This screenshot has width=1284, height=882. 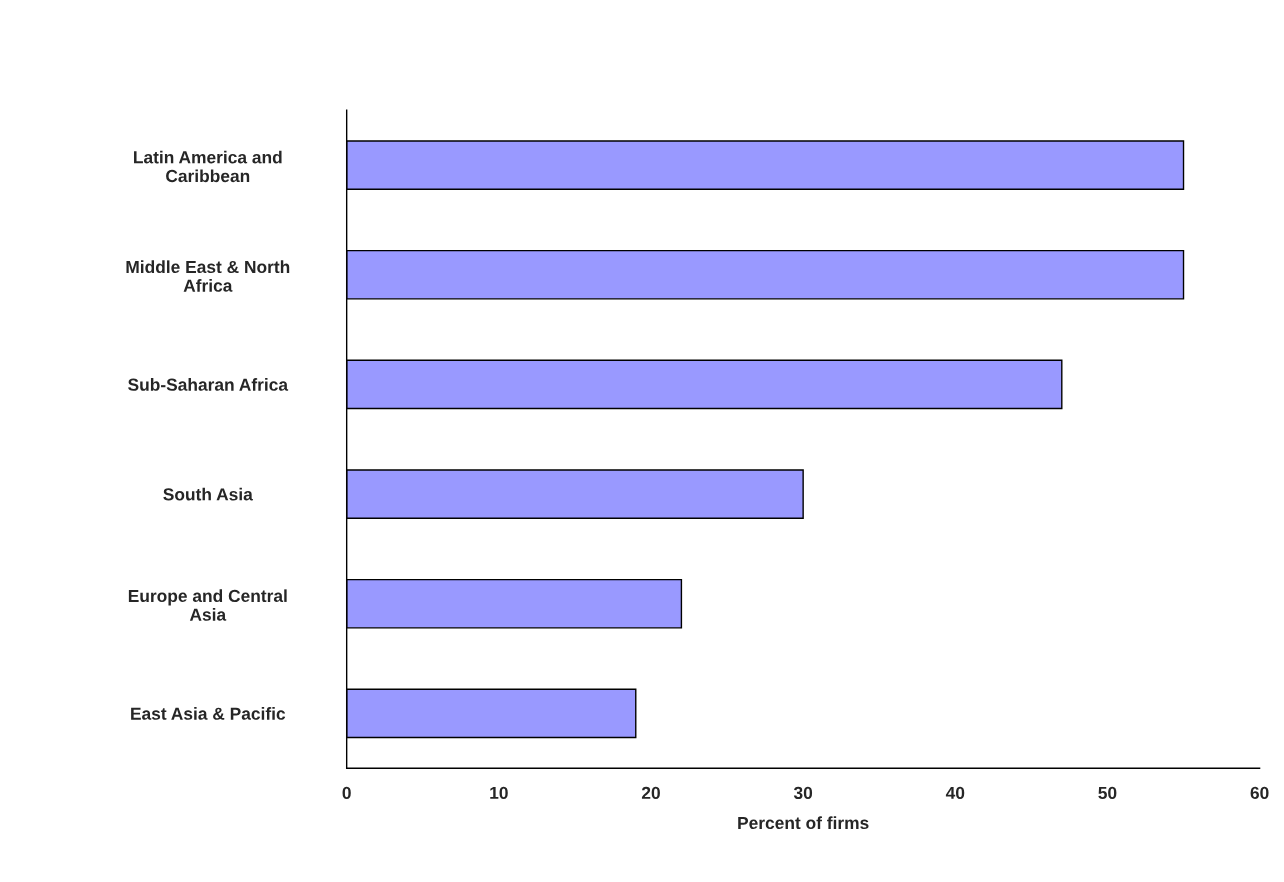 I want to click on x-tick-label: 50, so click(x=1107, y=793).